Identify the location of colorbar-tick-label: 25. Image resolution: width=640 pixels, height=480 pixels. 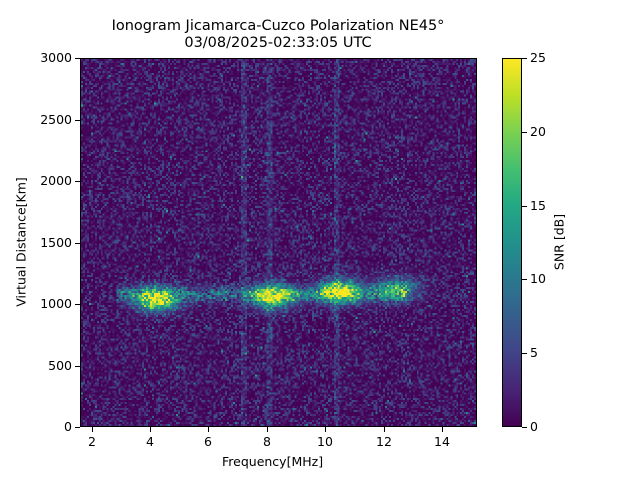
(538, 57).